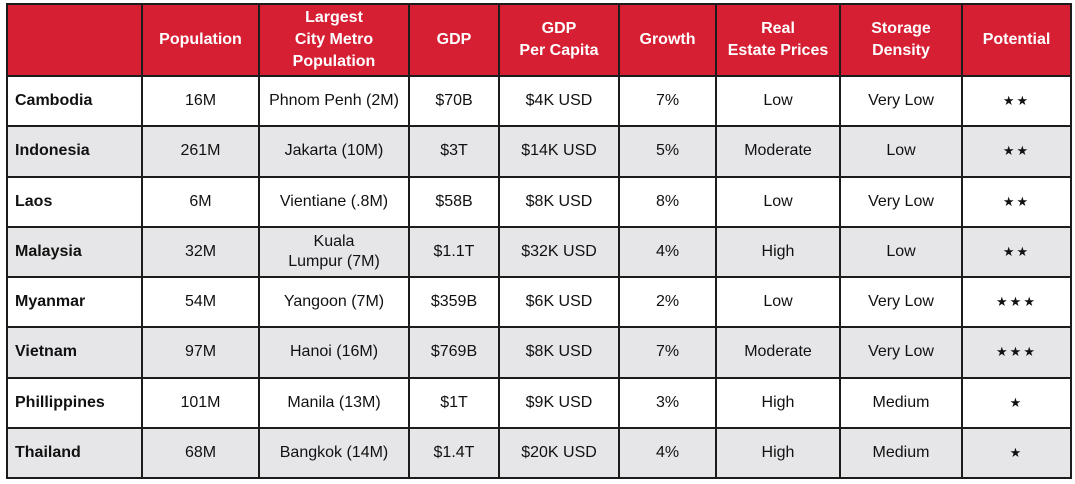 The image size is (1075, 484). What do you see at coordinates (454, 302) in the screenshot?
I see `gdp-cell: $359B` at bounding box center [454, 302].